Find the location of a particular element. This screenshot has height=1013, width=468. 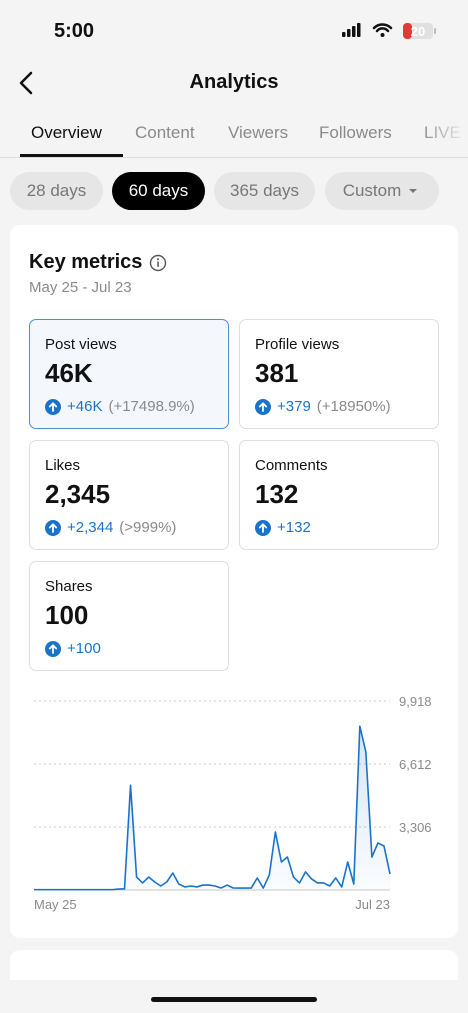

next-card is located at coordinates (234, 965).